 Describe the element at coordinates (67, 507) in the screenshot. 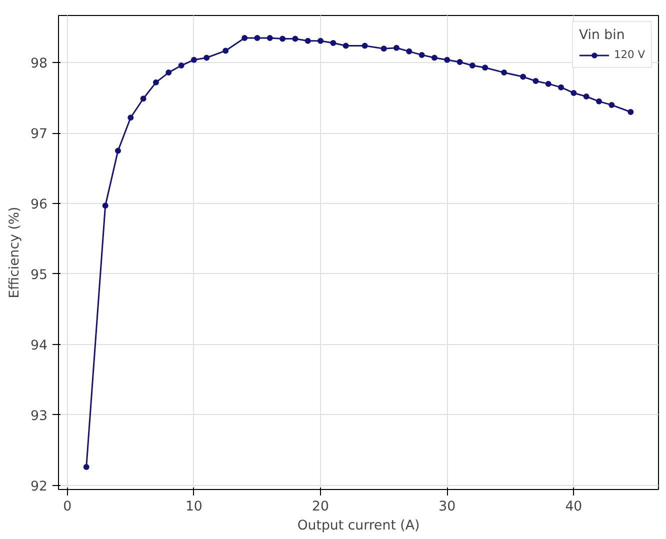

I see `x-tick-label: 0` at that location.